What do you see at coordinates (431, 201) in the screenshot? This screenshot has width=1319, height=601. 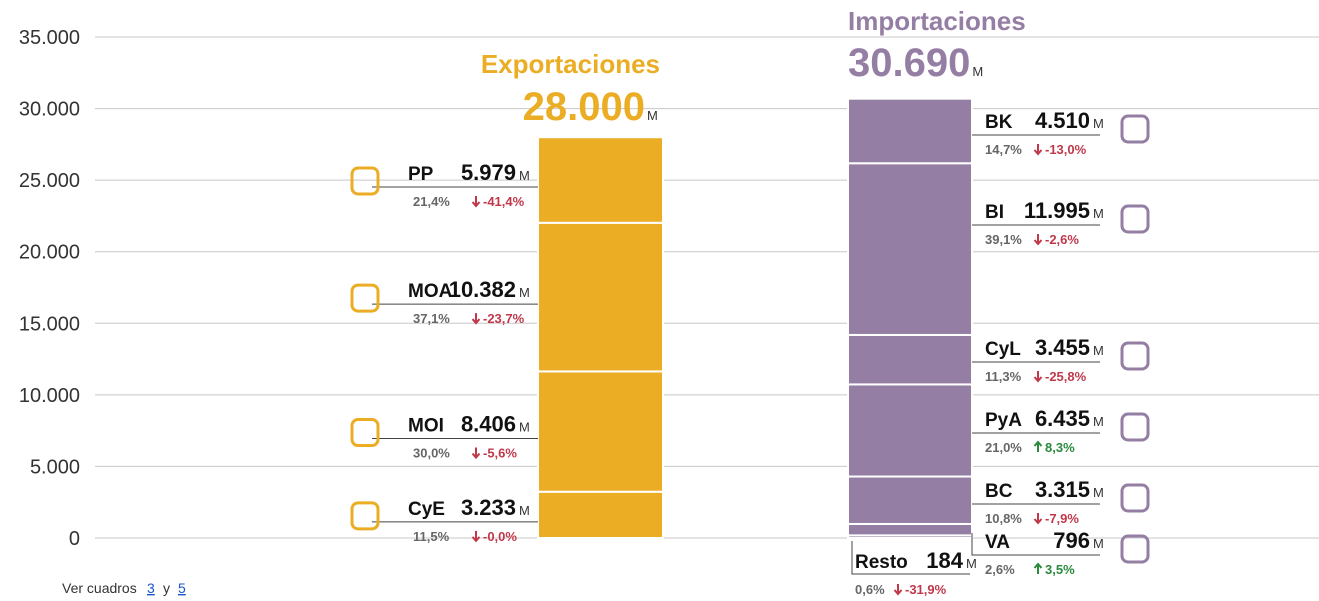 I see `segment-share: 21,4%` at bounding box center [431, 201].